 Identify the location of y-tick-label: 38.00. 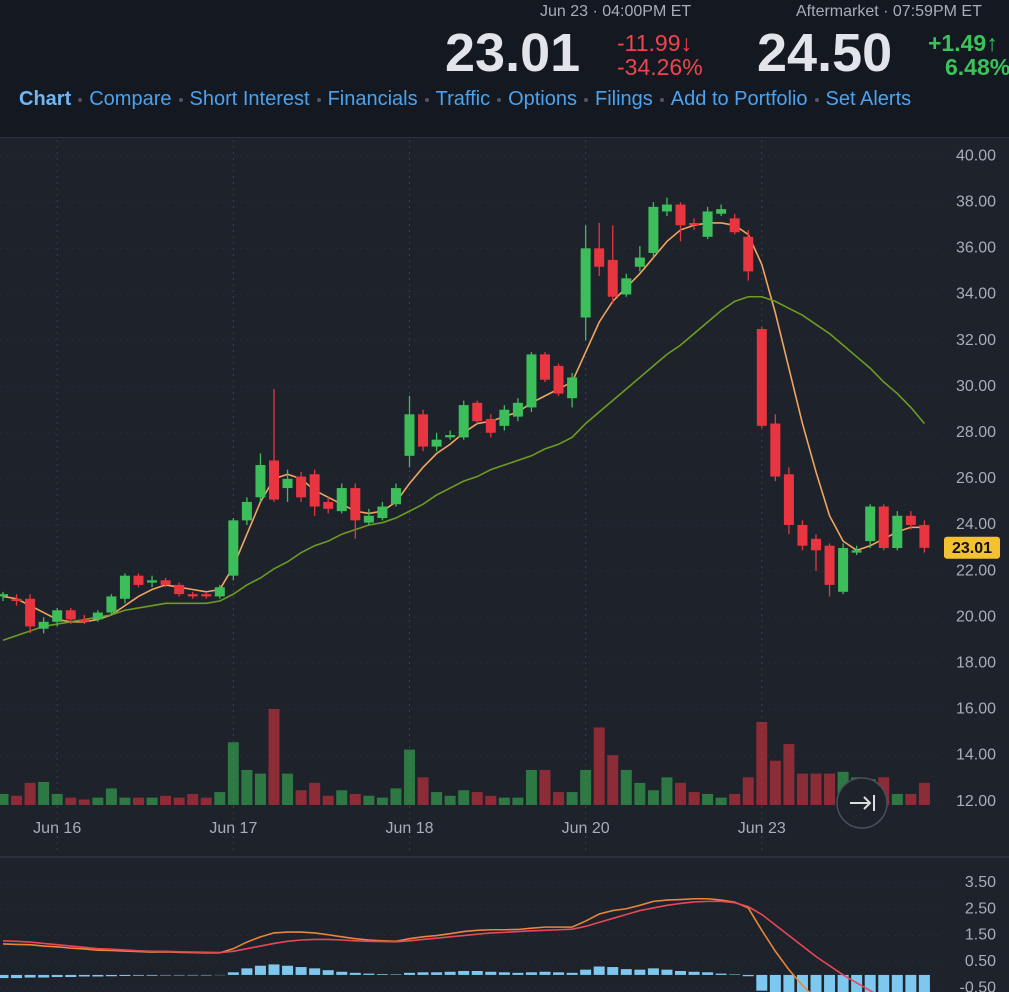
(976, 201).